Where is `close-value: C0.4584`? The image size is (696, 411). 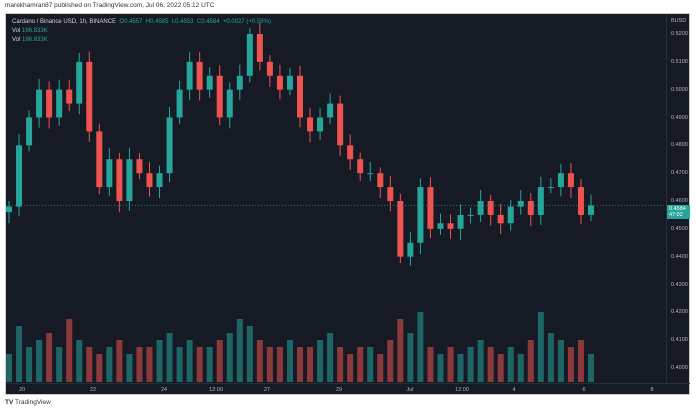 close-value: C0.4584 is located at coordinates (208, 22).